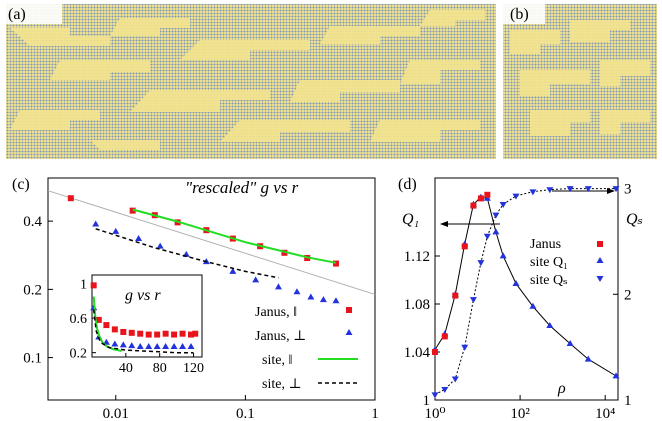 The image size is (662, 421). Describe the element at coordinates (79, 319) in the screenshot. I see `inset-y-tick-label: 0.6` at that location.